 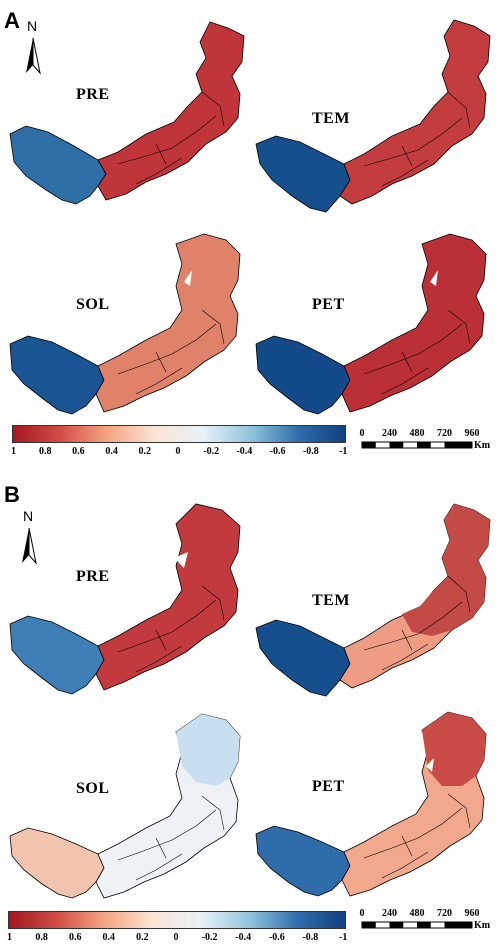 I want to click on panel-letter-b: B, so click(x=12, y=494).